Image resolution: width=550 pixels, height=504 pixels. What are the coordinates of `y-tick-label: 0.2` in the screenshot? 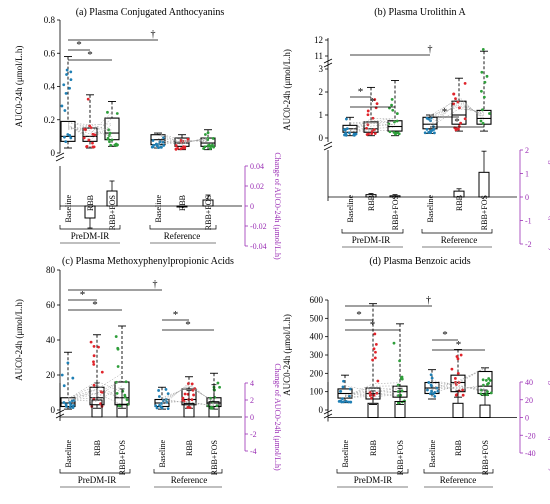 It's located at (49, 120).